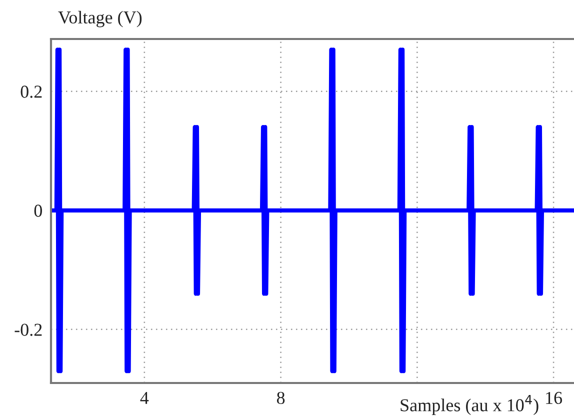  Describe the element at coordinates (469, 405) in the screenshot. I see `x-axis-title: Samples (au x 10$^{4}$)` at that location.